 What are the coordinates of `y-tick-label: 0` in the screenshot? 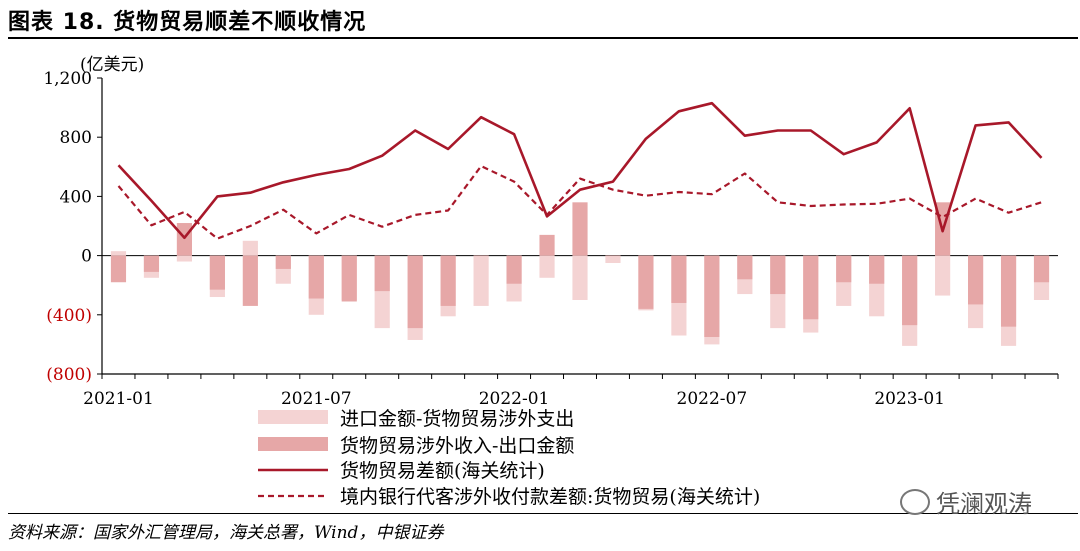 It's located at (86, 257).